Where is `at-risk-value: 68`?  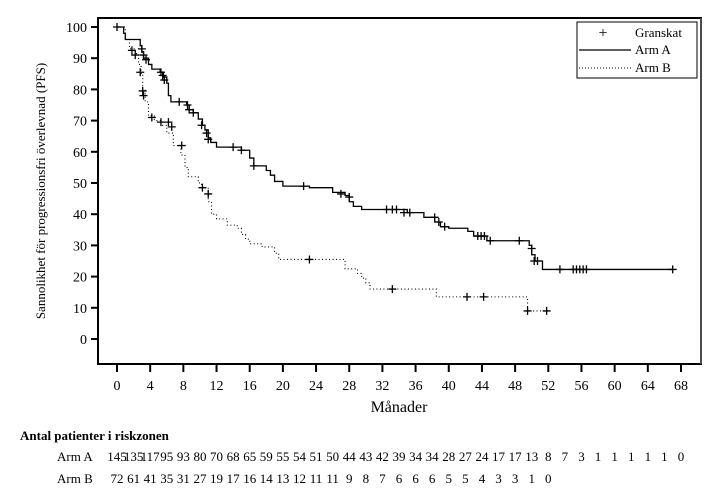
at-risk-value: 68 is located at coordinates (233, 456).